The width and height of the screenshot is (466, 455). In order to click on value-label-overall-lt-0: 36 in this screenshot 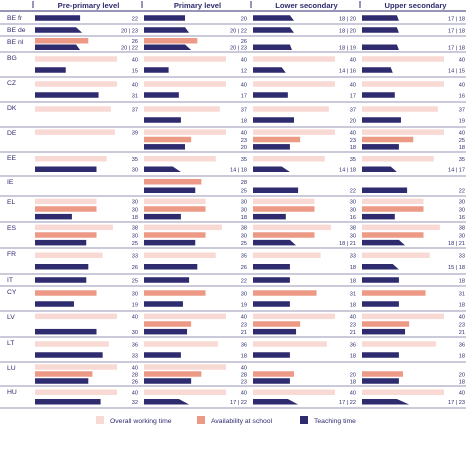, I will do `click(135, 345)`.